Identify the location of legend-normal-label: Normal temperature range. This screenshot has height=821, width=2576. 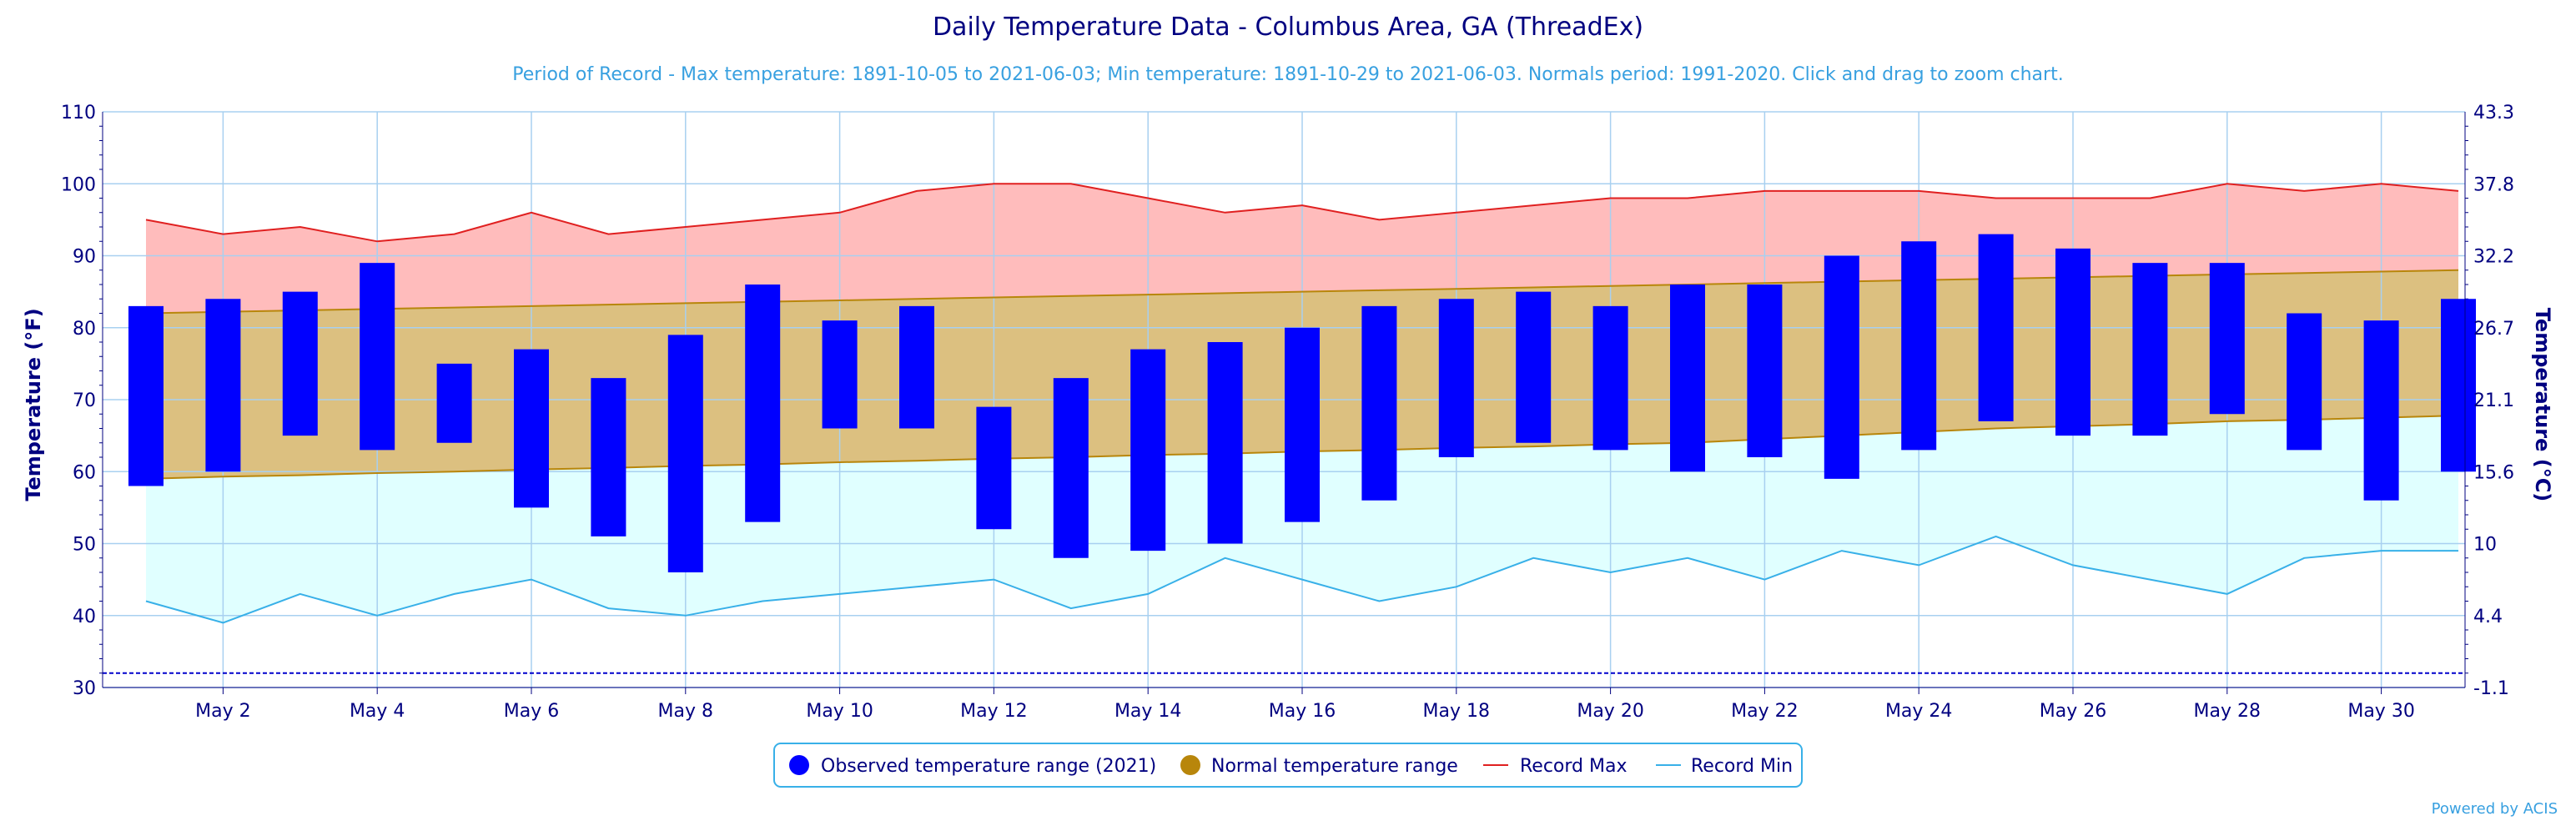
(1334, 766).